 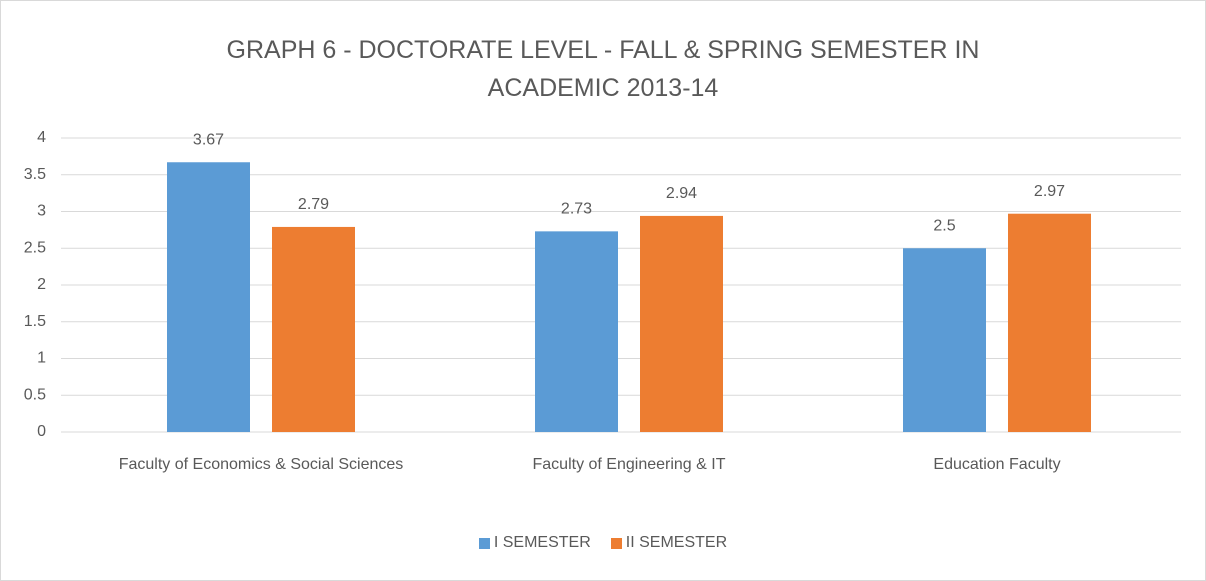 What do you see at coordinates (997, 464) in the screenshot?
I see `x-tick-label: Education Faculty` at bounding box center [997, 464].